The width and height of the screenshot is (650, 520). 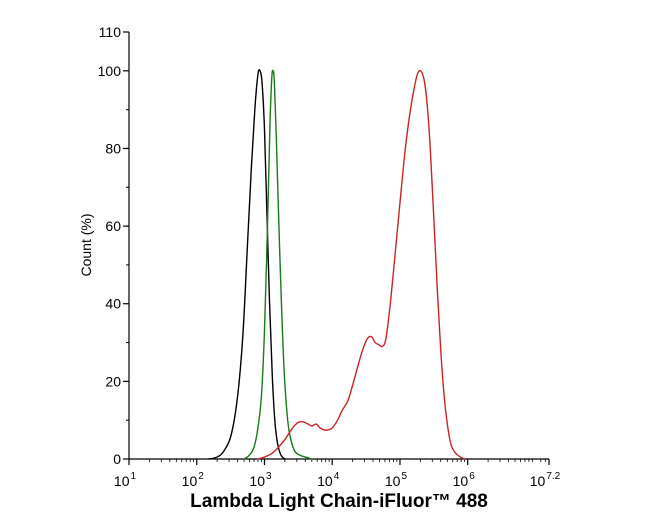 What do you see at coordinates (328, 480) in the screenshot?
I see `x-tick-label: 10⁴` at bounding box center [328, 480].